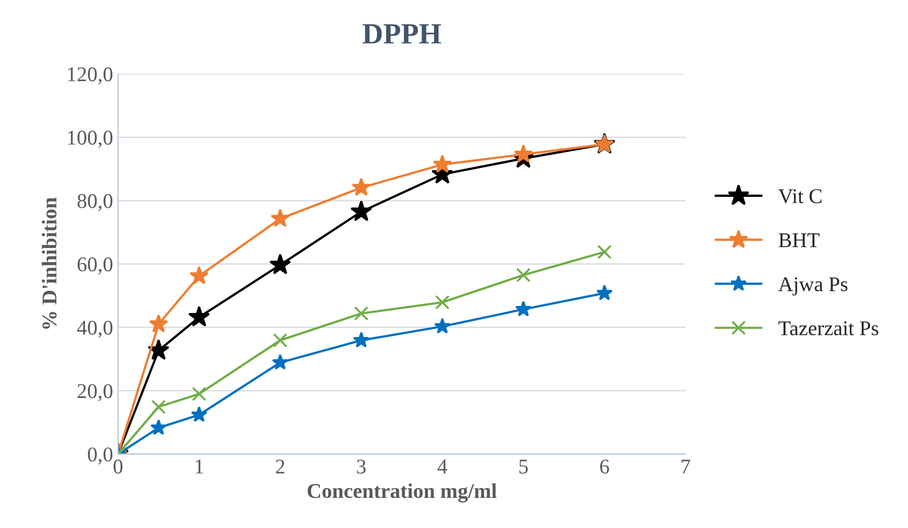 Image resolution: width=908 pixels, height=528 pixels. I want to click on x-tick-label: 3, so click(361, 467).